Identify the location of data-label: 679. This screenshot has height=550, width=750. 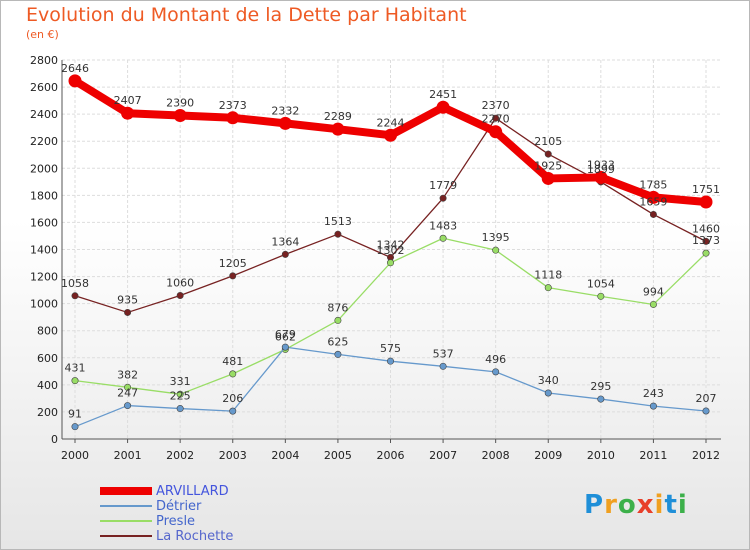
(285, 334).